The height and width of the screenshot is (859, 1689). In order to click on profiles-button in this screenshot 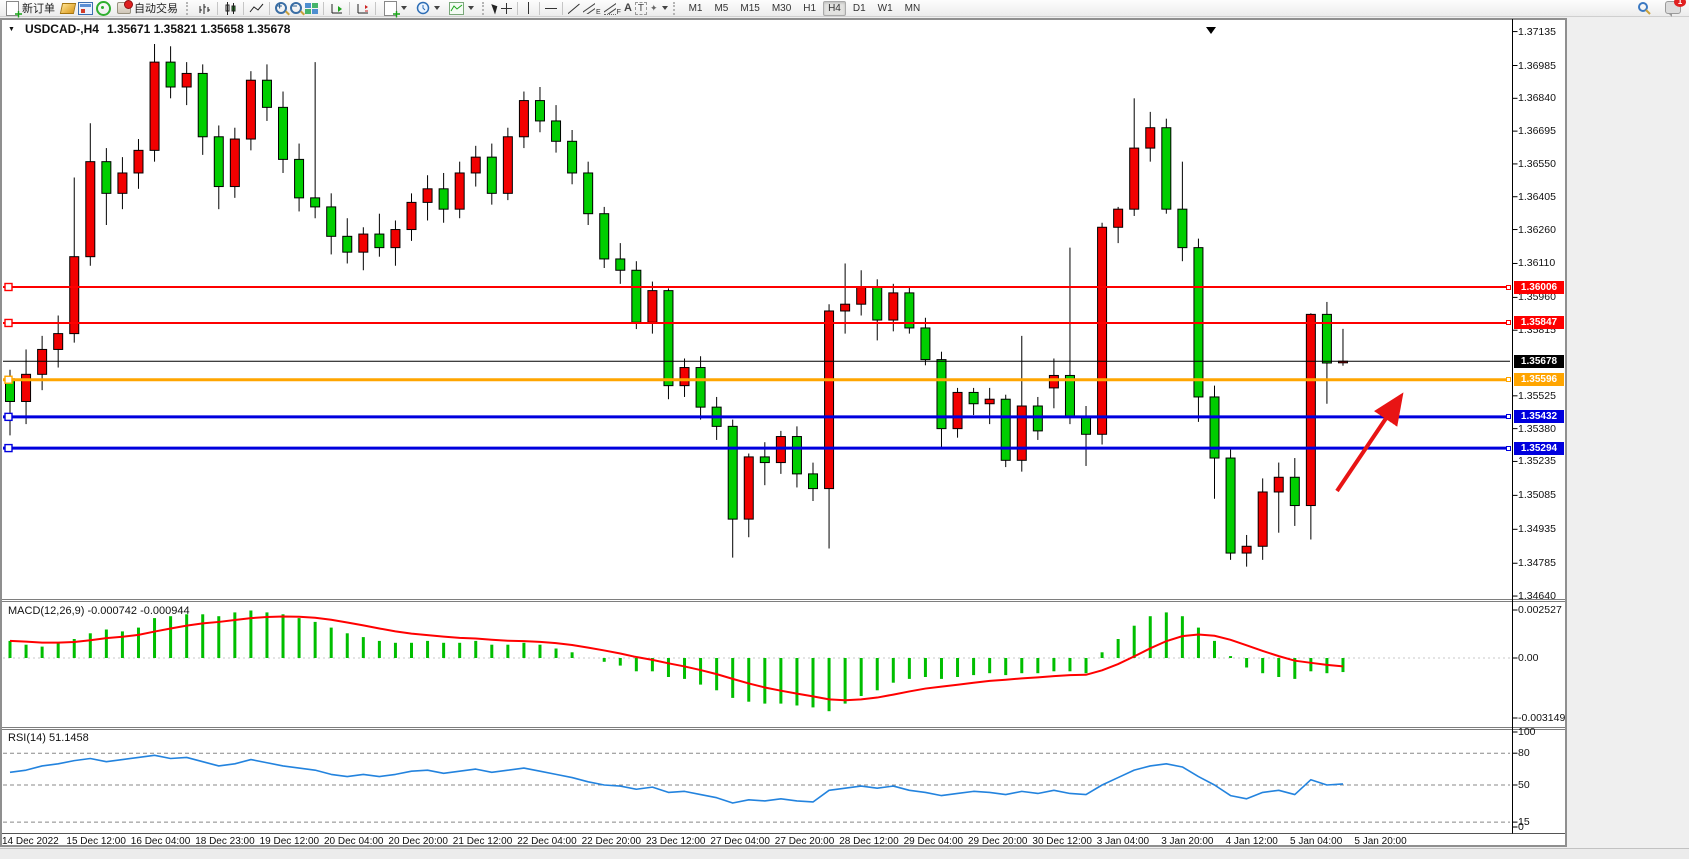, I will do `click(428, 8)`.